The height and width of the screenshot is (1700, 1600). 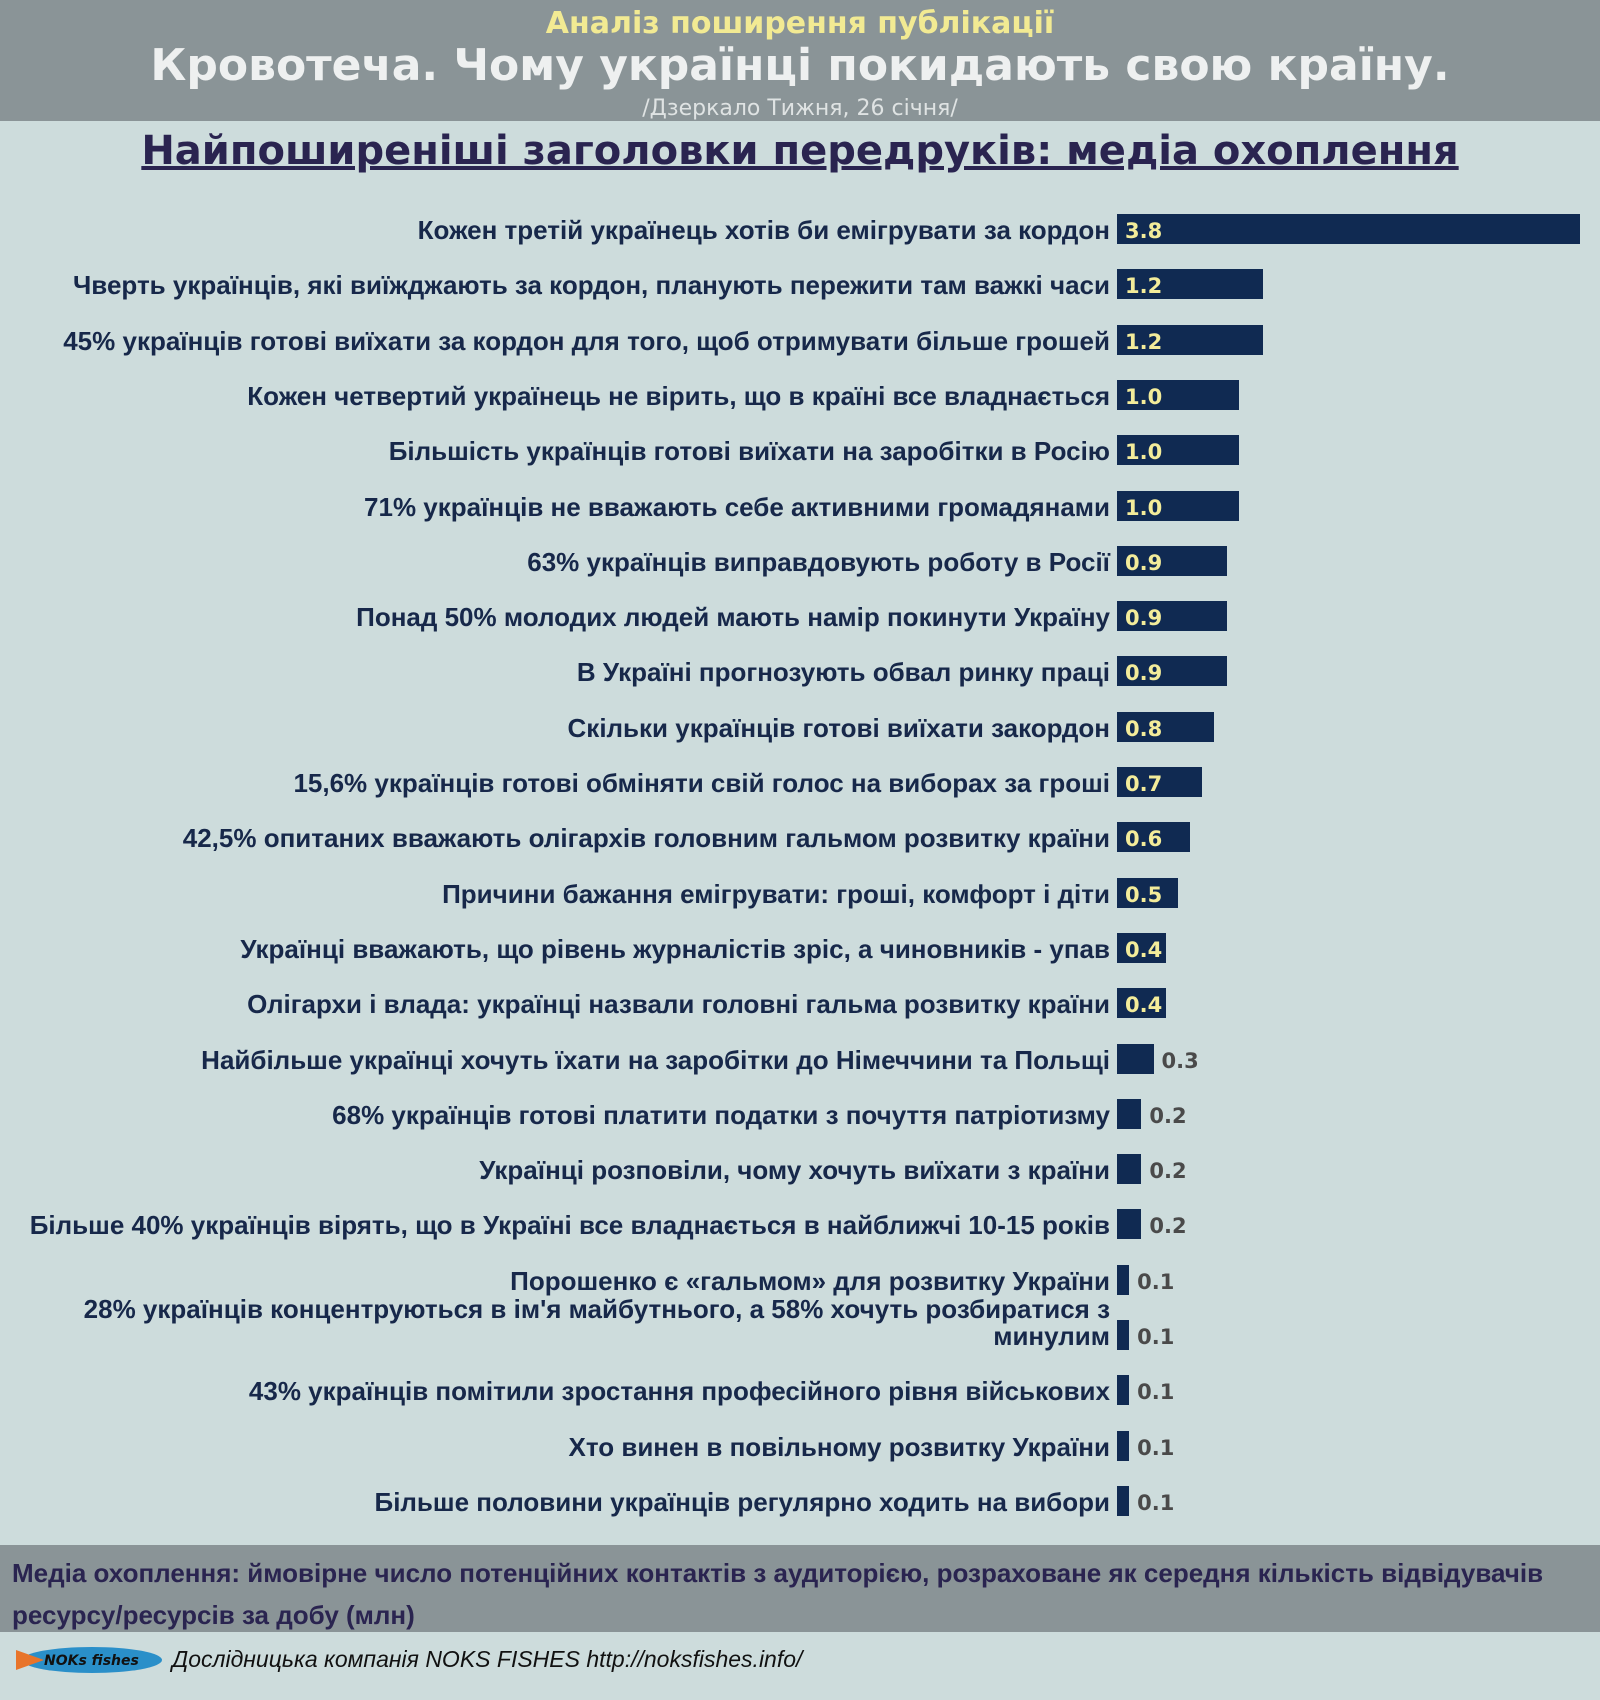 I want to click on logo-tail, so click(x=30, y=1660).